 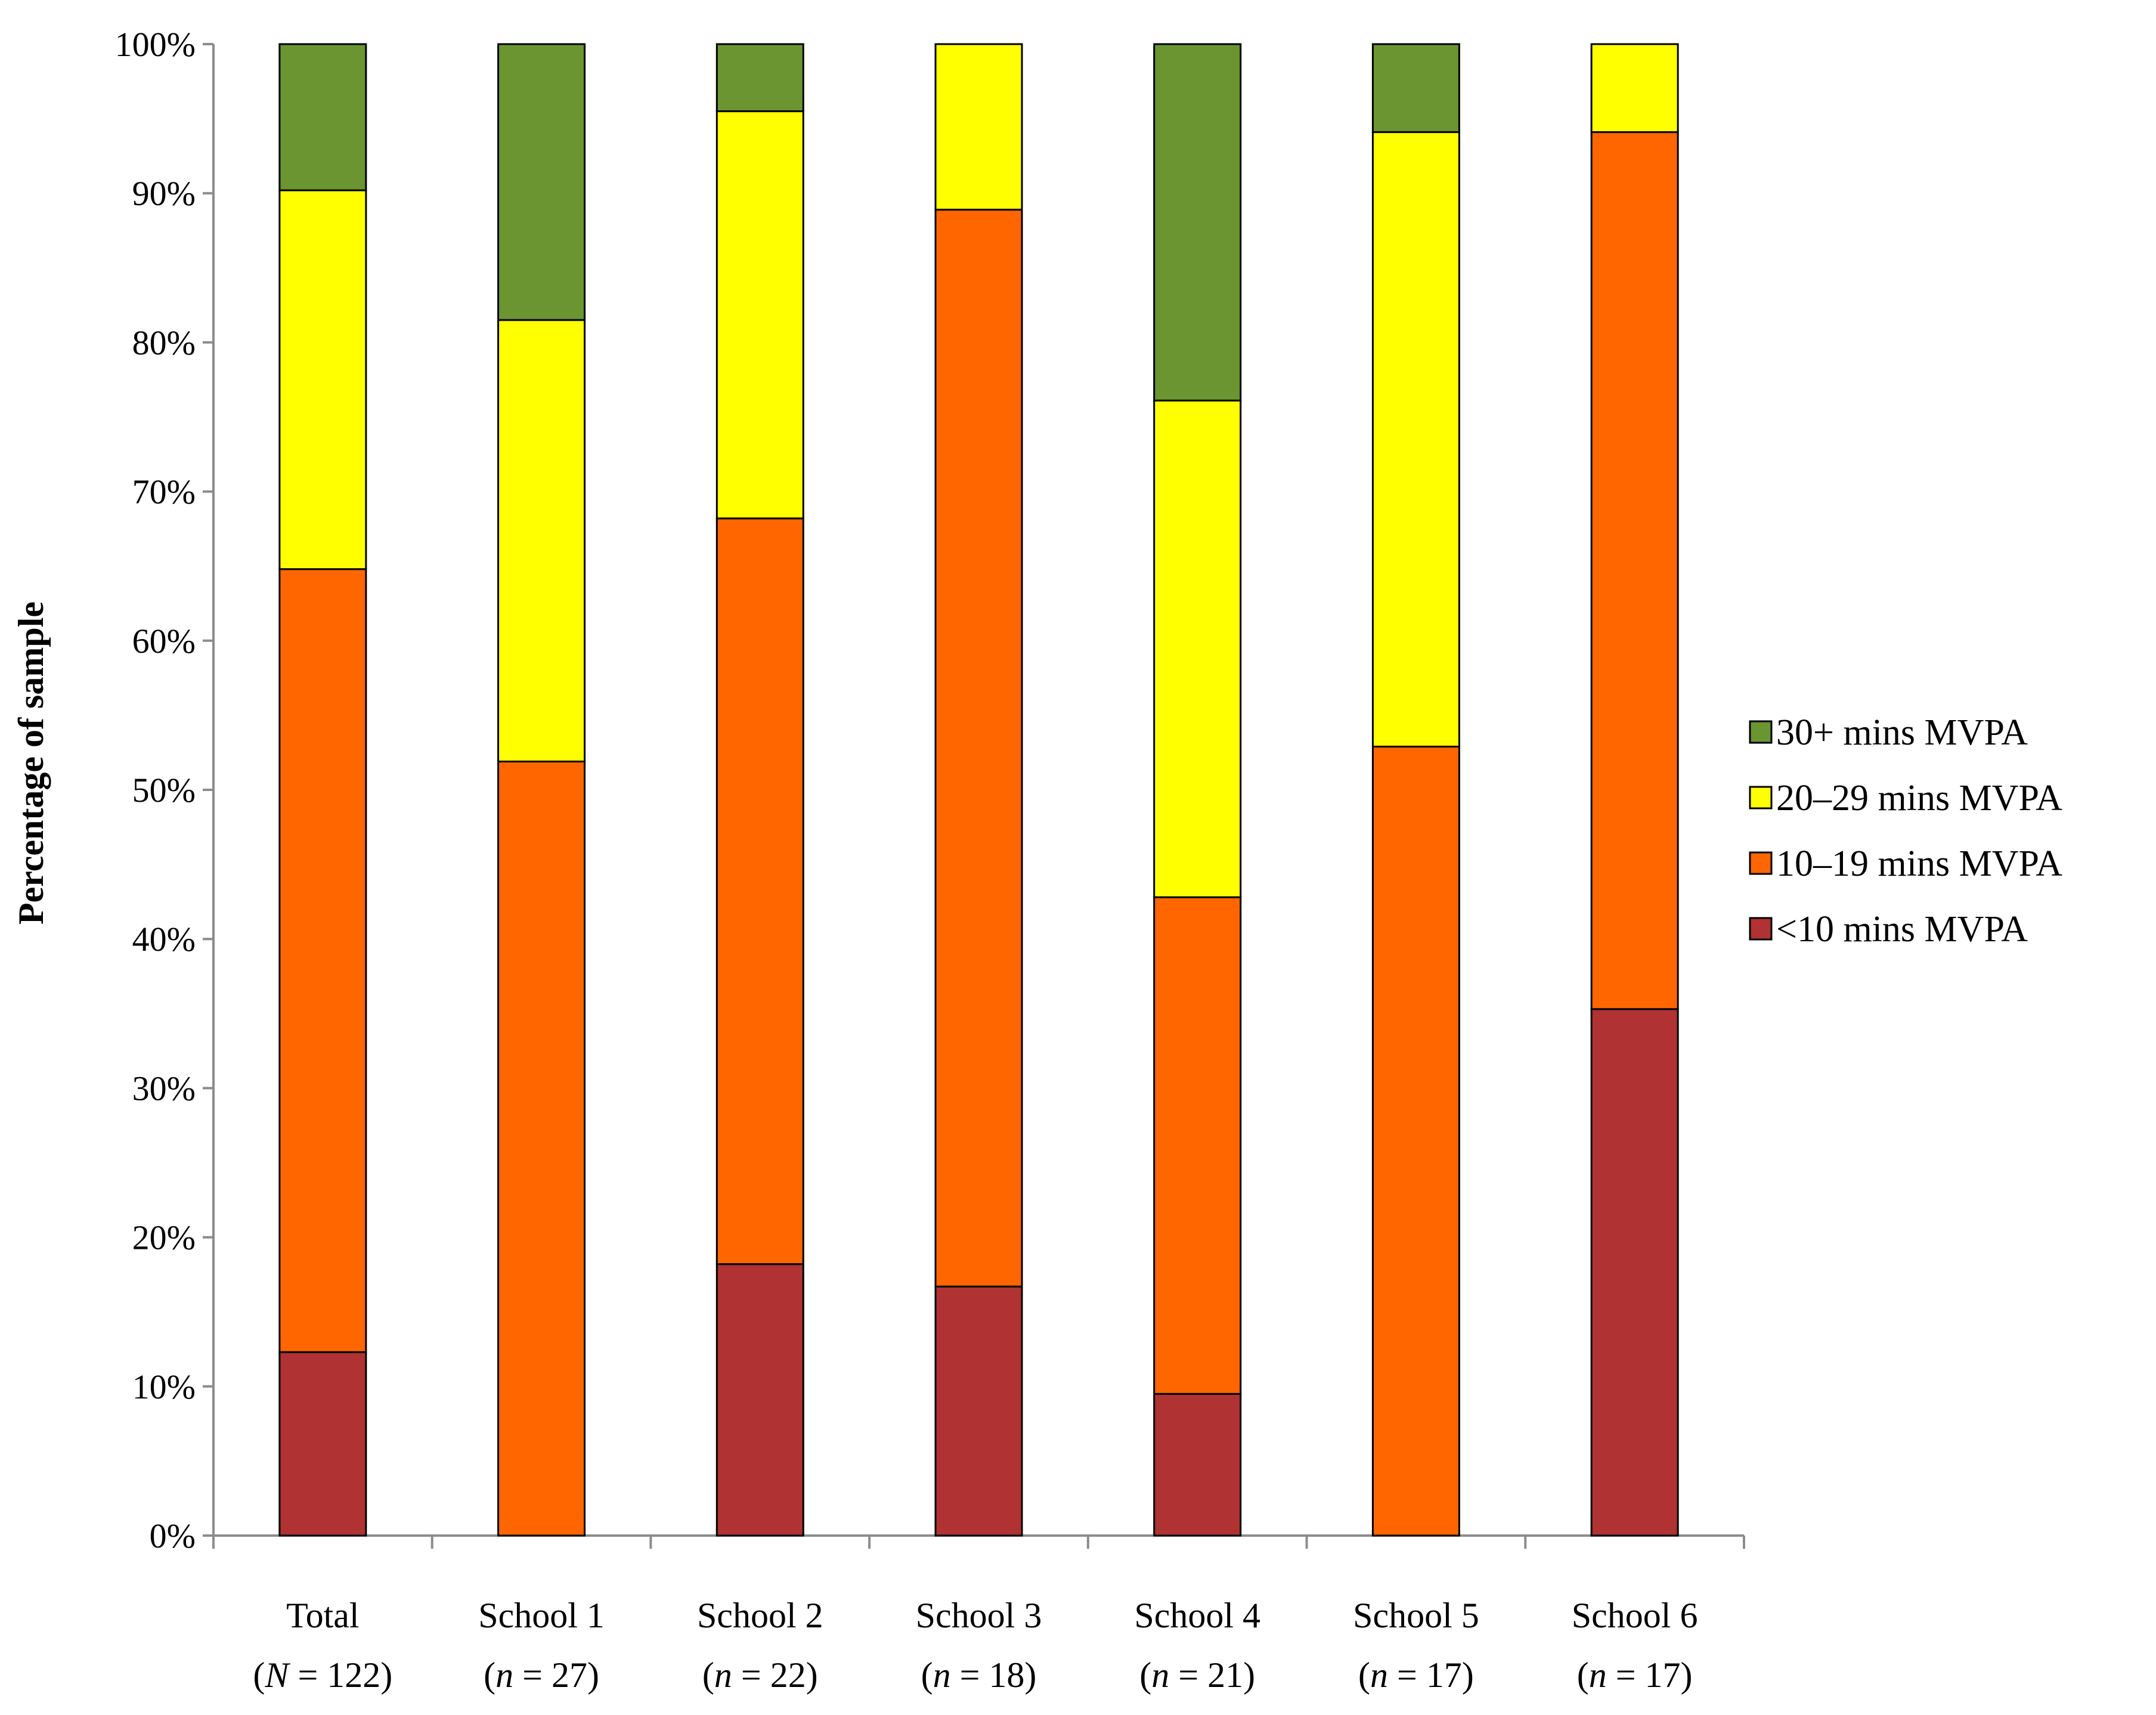 What do you see at coordinates (31, 763) in the screenshot?
I see `y-axis-title: Percentage of sample` at bounding box center [31, 763].